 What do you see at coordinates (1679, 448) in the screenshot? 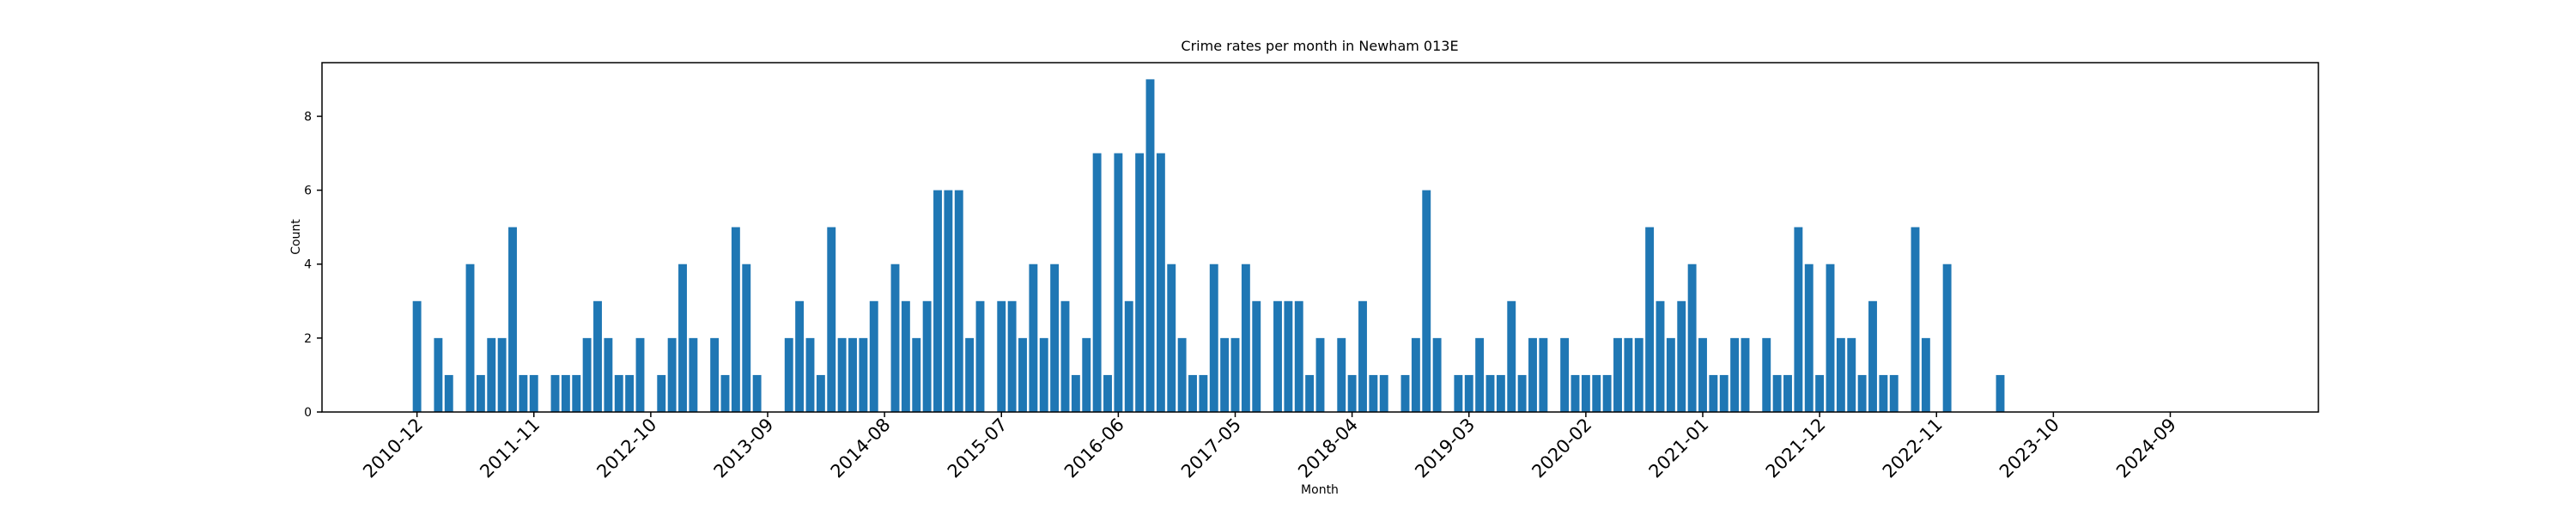
I see `x-tick-label: 2021-01` at bounding box center [1679, 448].